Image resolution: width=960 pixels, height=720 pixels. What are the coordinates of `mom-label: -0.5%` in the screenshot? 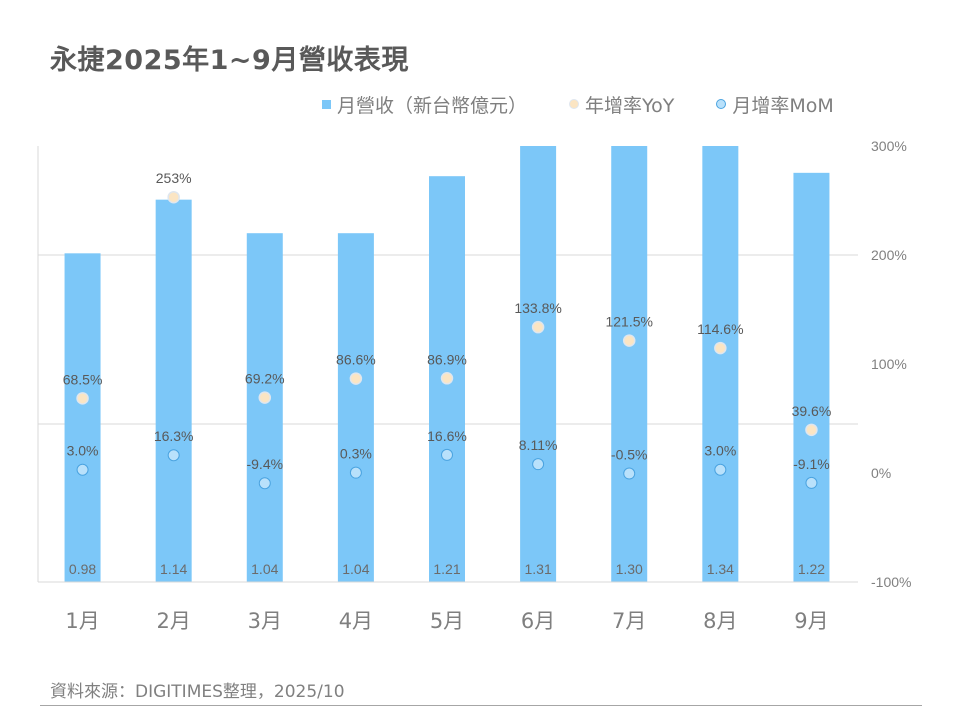 It's located at (629, 455).